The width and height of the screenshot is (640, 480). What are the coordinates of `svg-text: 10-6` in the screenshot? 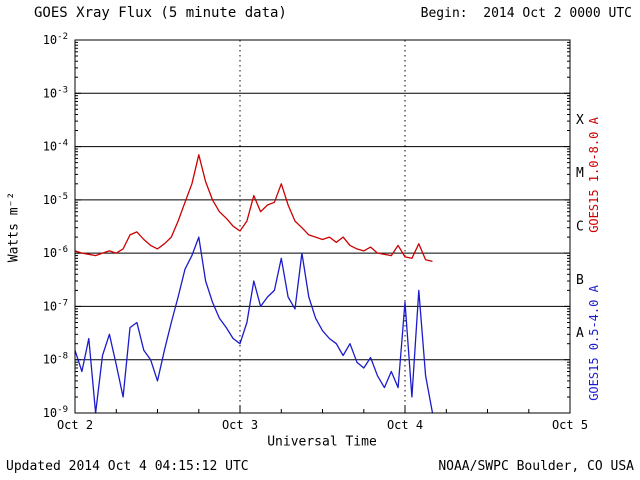 It's located at (55, 252).